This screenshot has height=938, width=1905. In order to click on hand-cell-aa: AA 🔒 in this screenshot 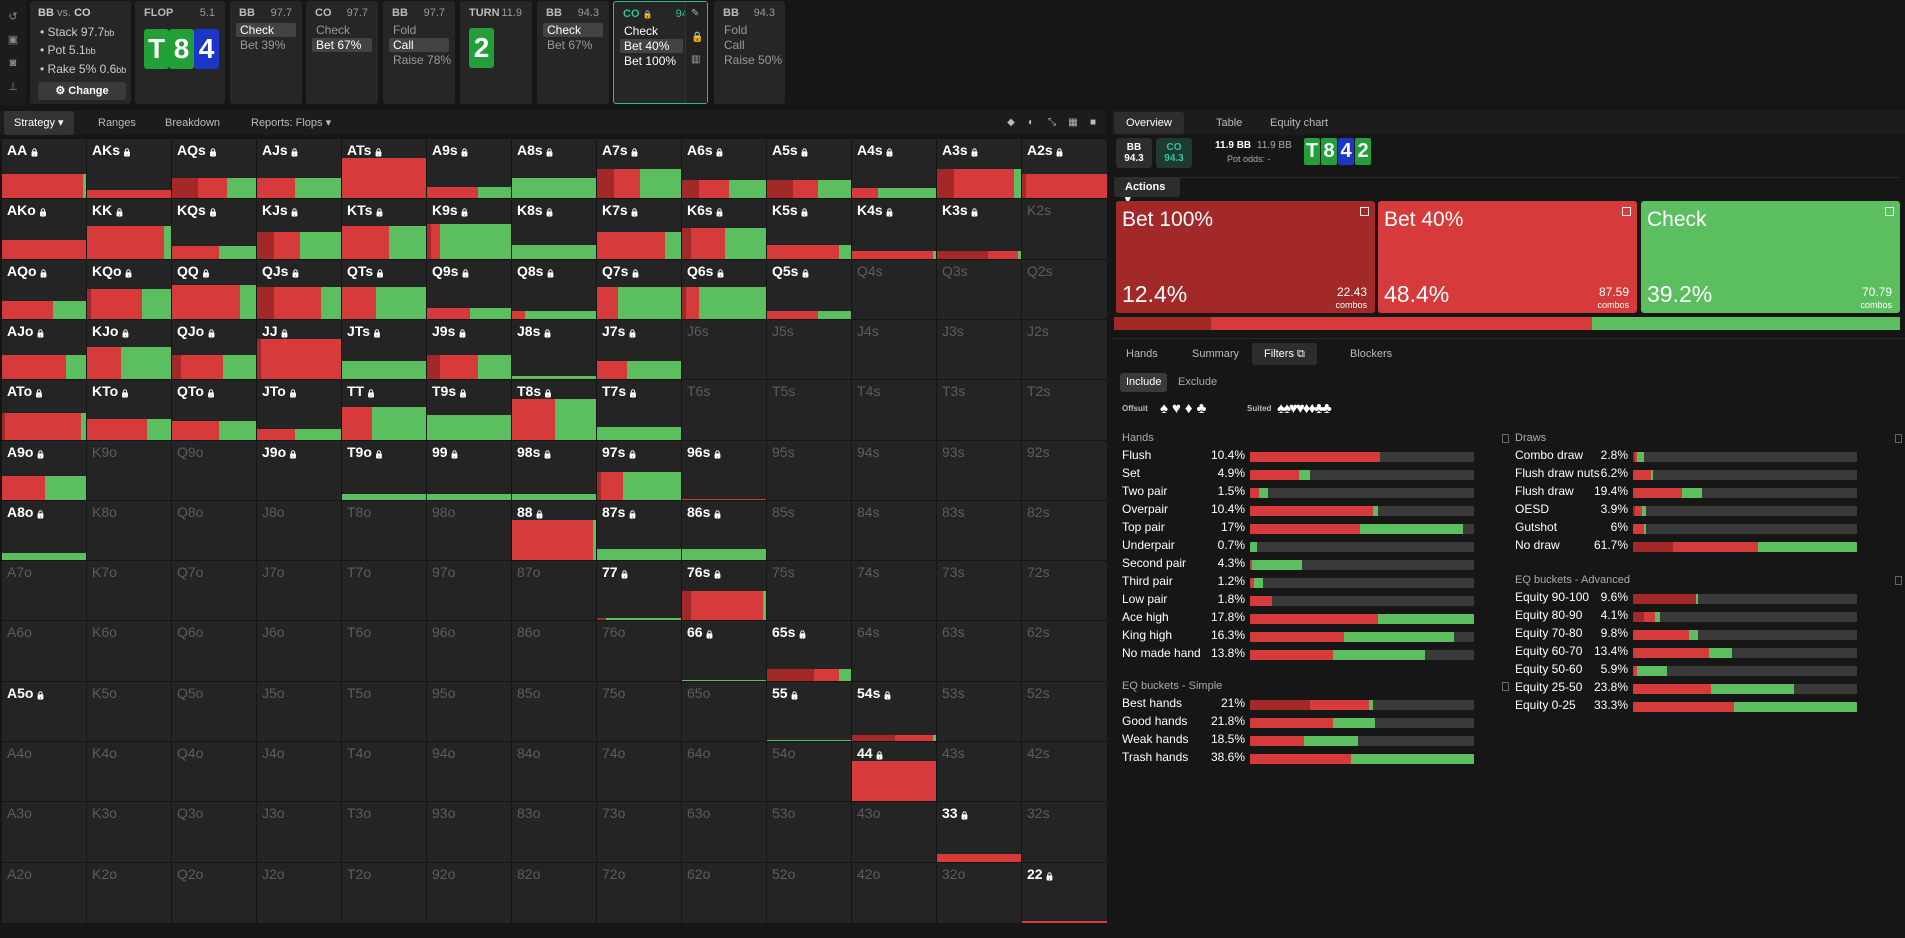, I will do `click(44, 169)`.